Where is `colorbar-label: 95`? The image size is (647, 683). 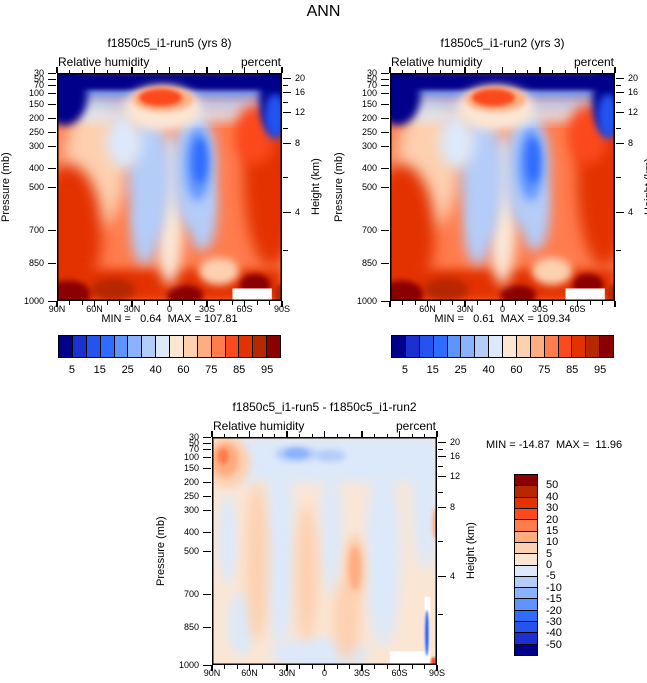
colorbar-label: 95 is located at coordinates (600, 370).